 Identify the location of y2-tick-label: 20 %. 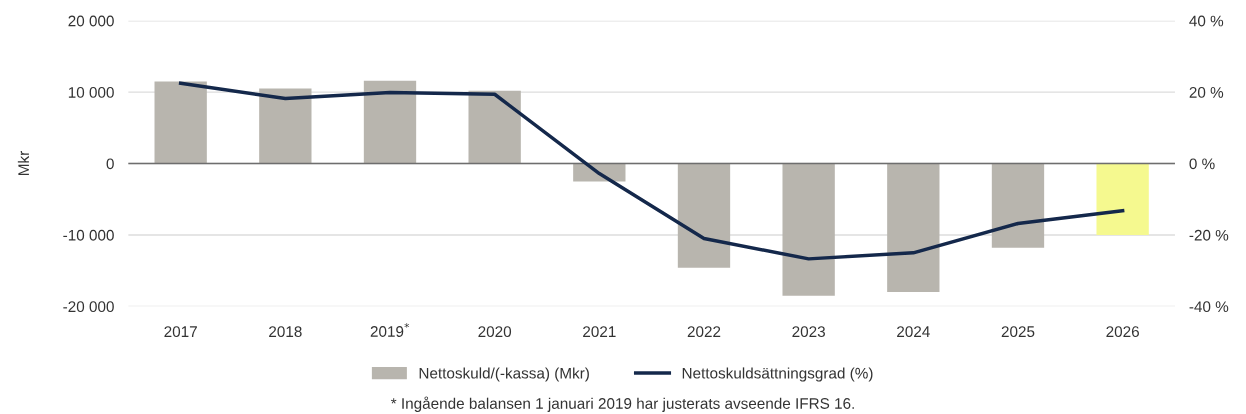
(1206, 92).